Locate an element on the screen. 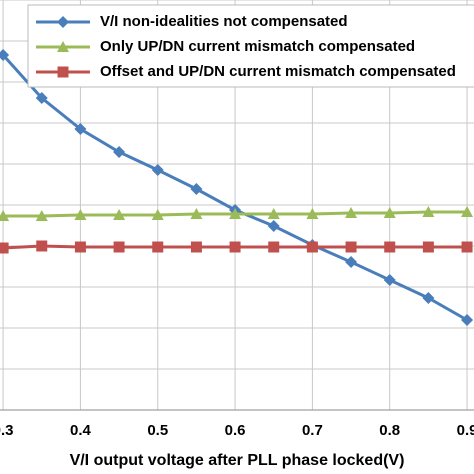  x-tick-label: 0.3 is located at coordinates (7, 430).